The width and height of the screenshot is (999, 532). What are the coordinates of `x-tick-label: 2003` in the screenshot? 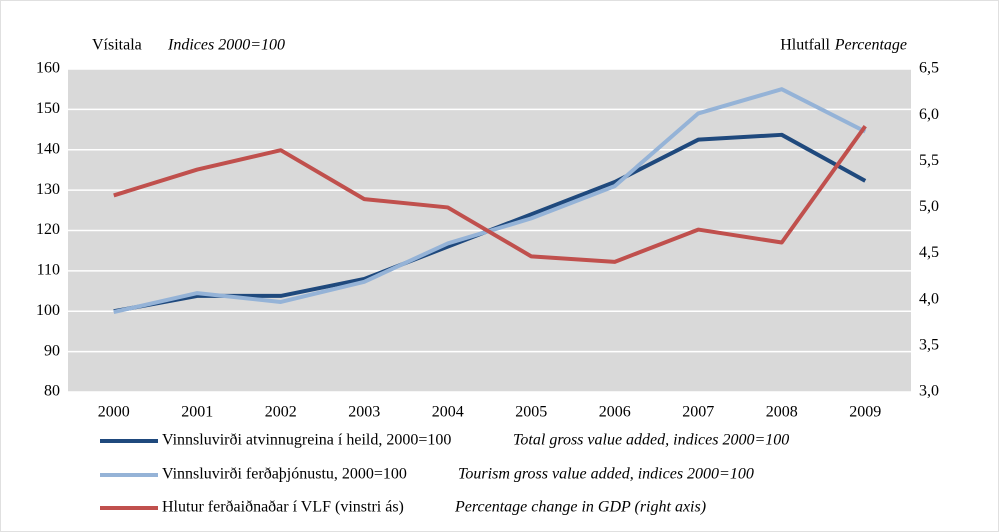 It's located at (364, 412).